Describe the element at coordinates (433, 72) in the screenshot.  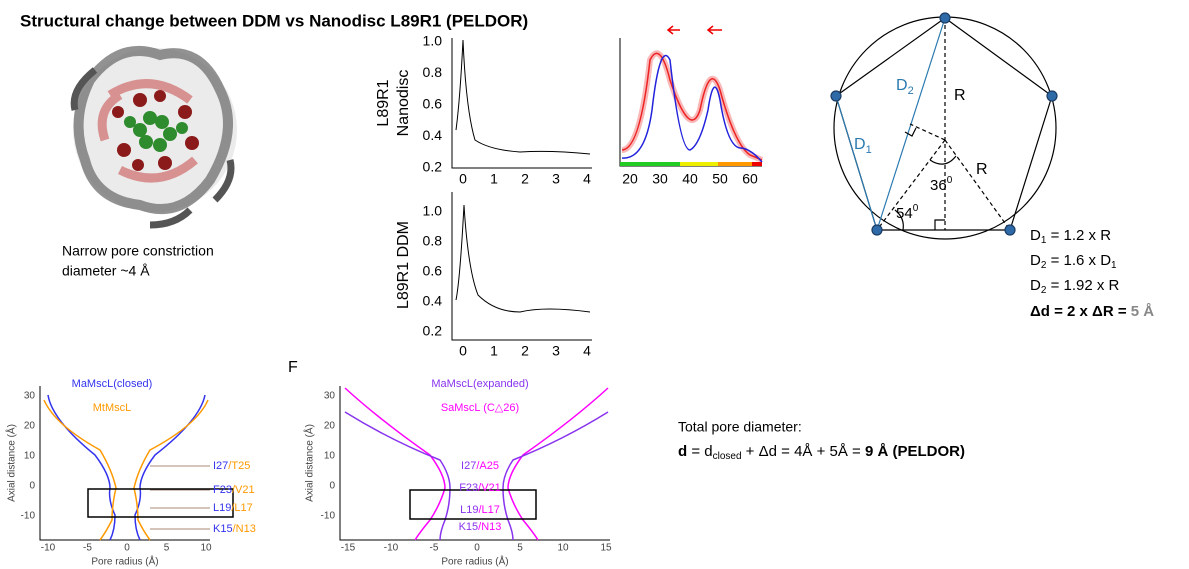
I see `y-tick-label: 0.8` at that location.